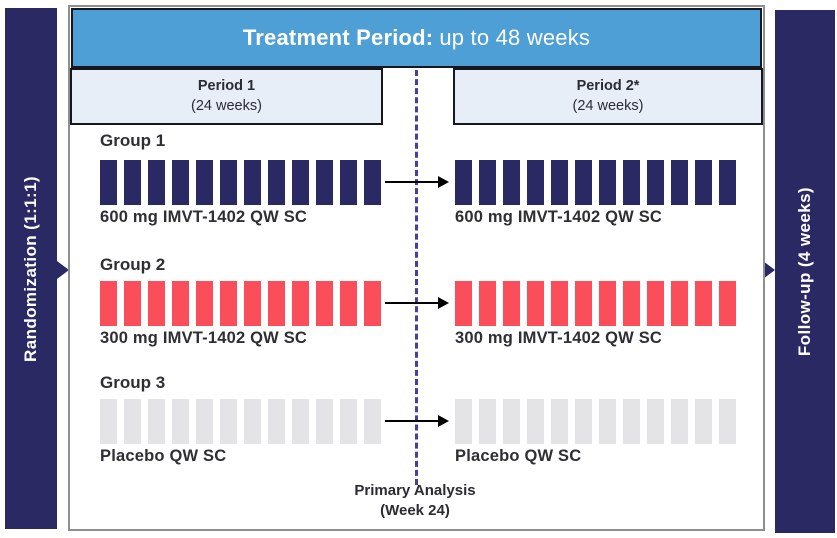 Image resolution: width=837 pixels, height=538 pixels. What do you see at coordinates (338, 37) in the screenshot?
I see `treatment-period-title: Treatment Period:` at bounding box center [338, 37].